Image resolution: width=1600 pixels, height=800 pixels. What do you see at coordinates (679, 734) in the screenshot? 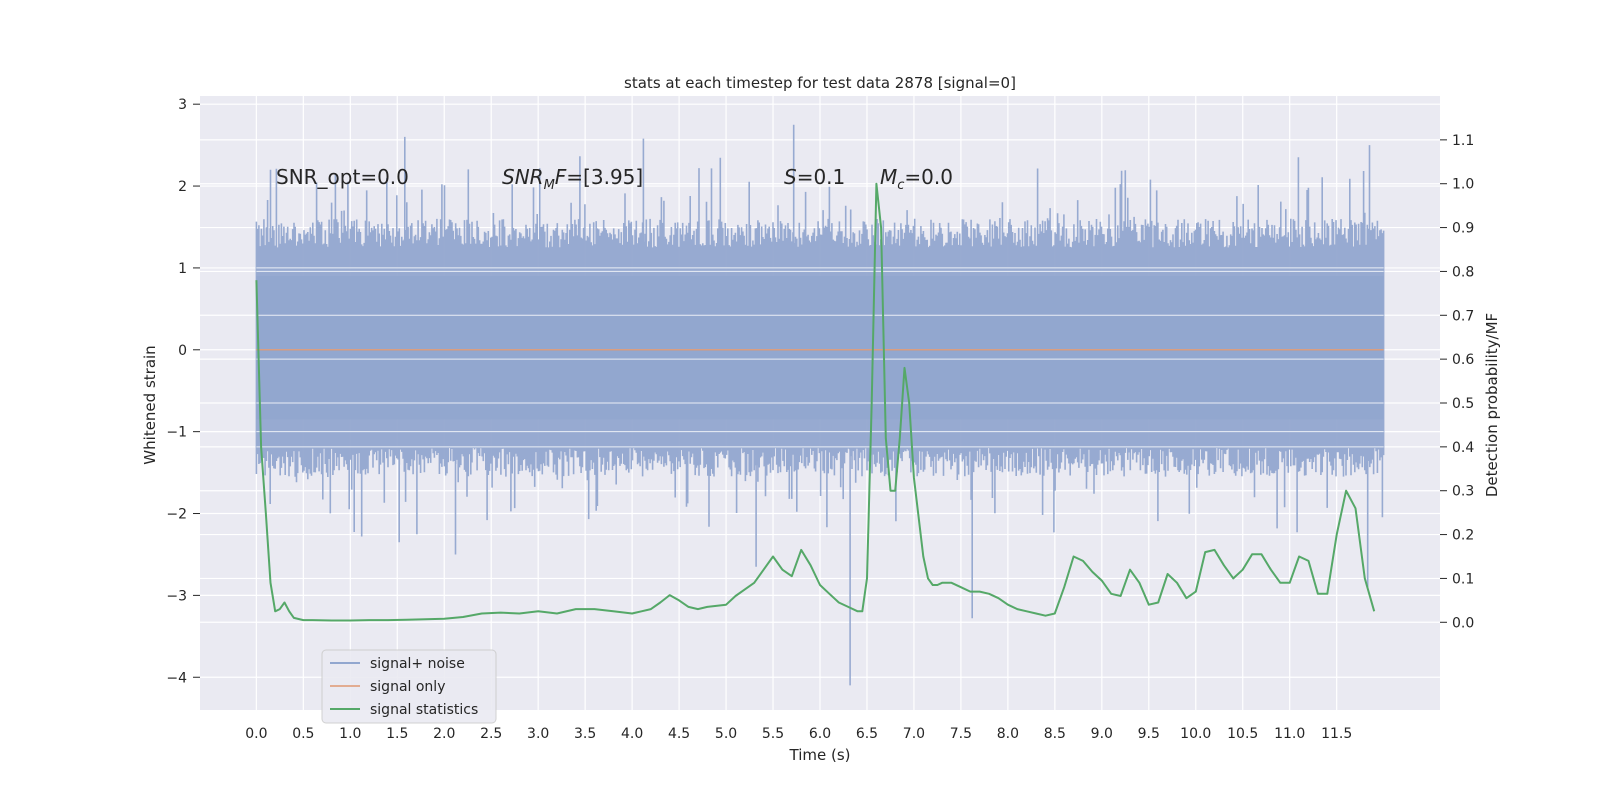
I see `x-tick-label: 4.5` at bounding box center [679, 734].